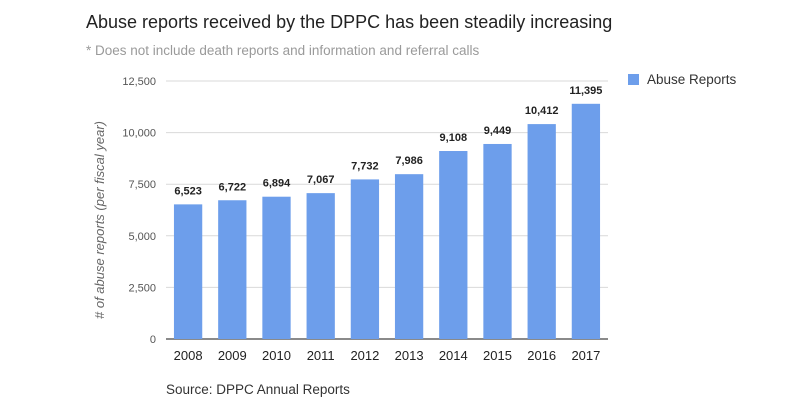 The height and width of the screenshot is (417, 800). Describe the element at coordinates (453, 355) in the screenshot. I see `x-tick-label-2014: 2014` at that location.